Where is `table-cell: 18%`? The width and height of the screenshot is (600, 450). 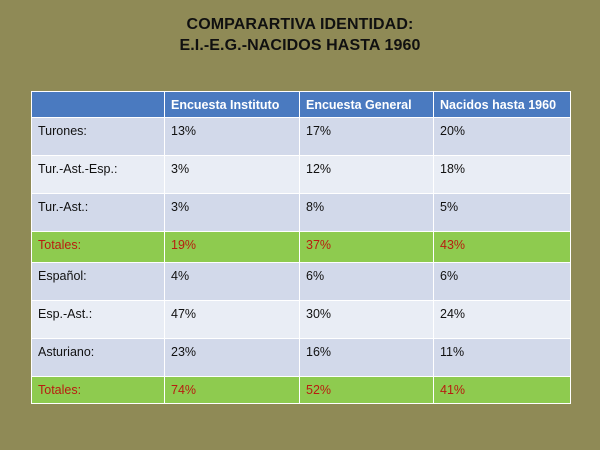
table-cell: 18% is located at coordinates (502, 174).